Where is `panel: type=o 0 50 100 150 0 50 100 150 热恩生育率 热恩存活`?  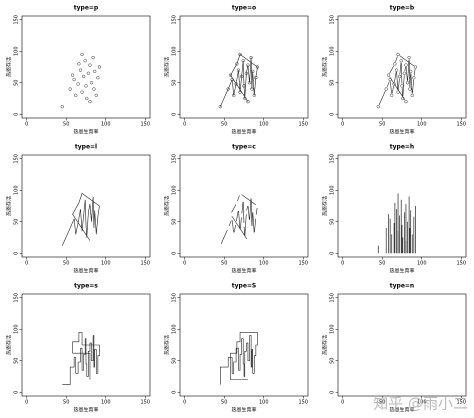 panel: type=o 0 50 100 150 0 50 100 150 热恩生育率 热恩存活 is located at coordinates (236, 70).